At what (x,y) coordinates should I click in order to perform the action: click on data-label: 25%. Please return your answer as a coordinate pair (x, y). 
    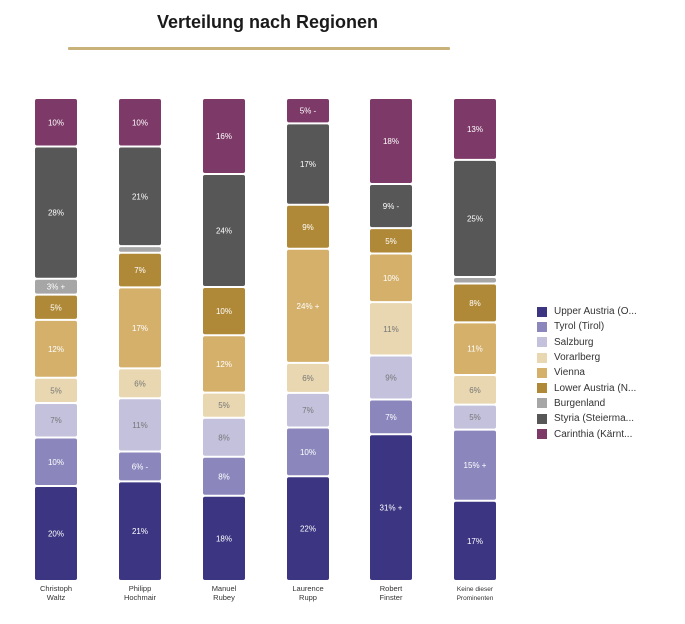
    Looking at the image, I should click on (475, 218).